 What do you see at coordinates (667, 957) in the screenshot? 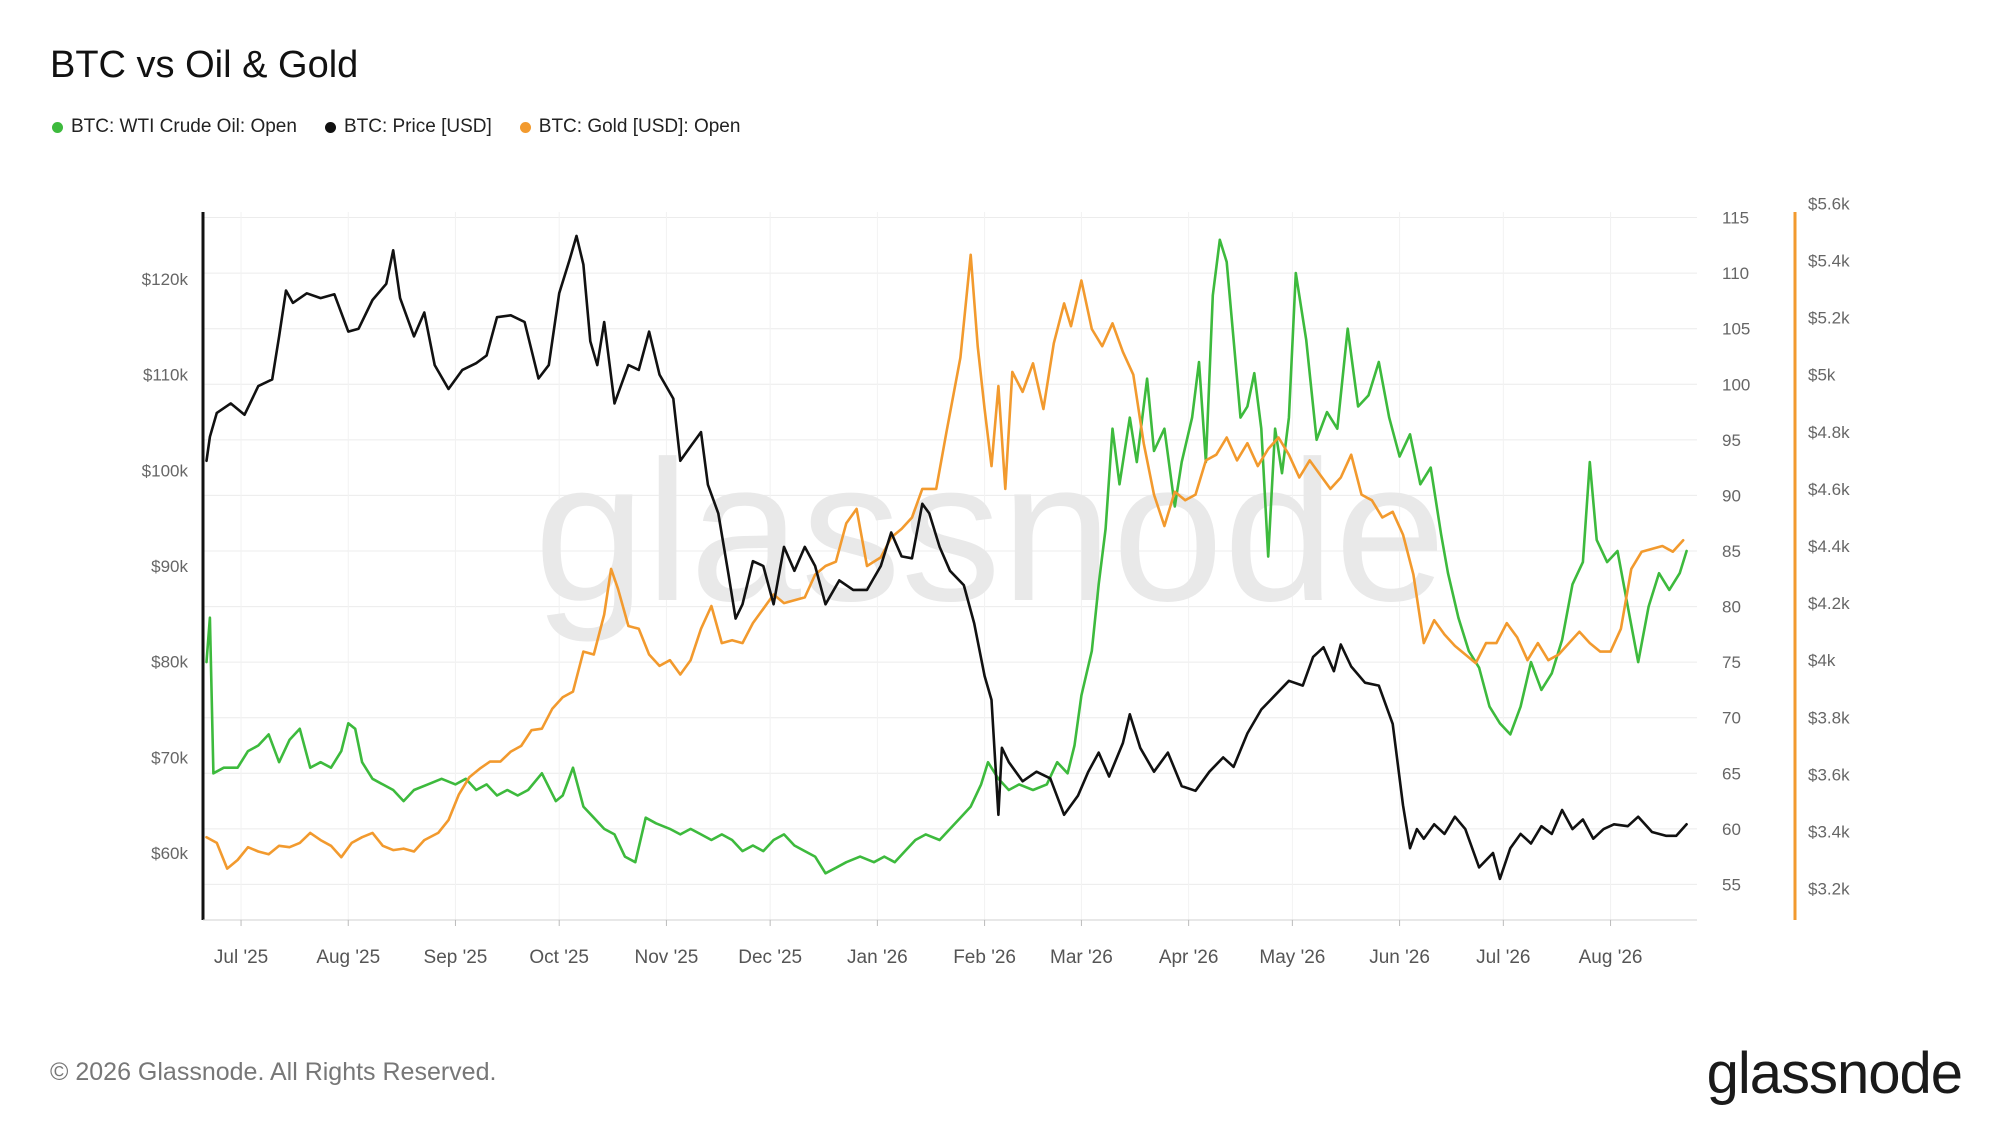
I see `x-tick-label: Nov '25` at bounding box center [667, 957].